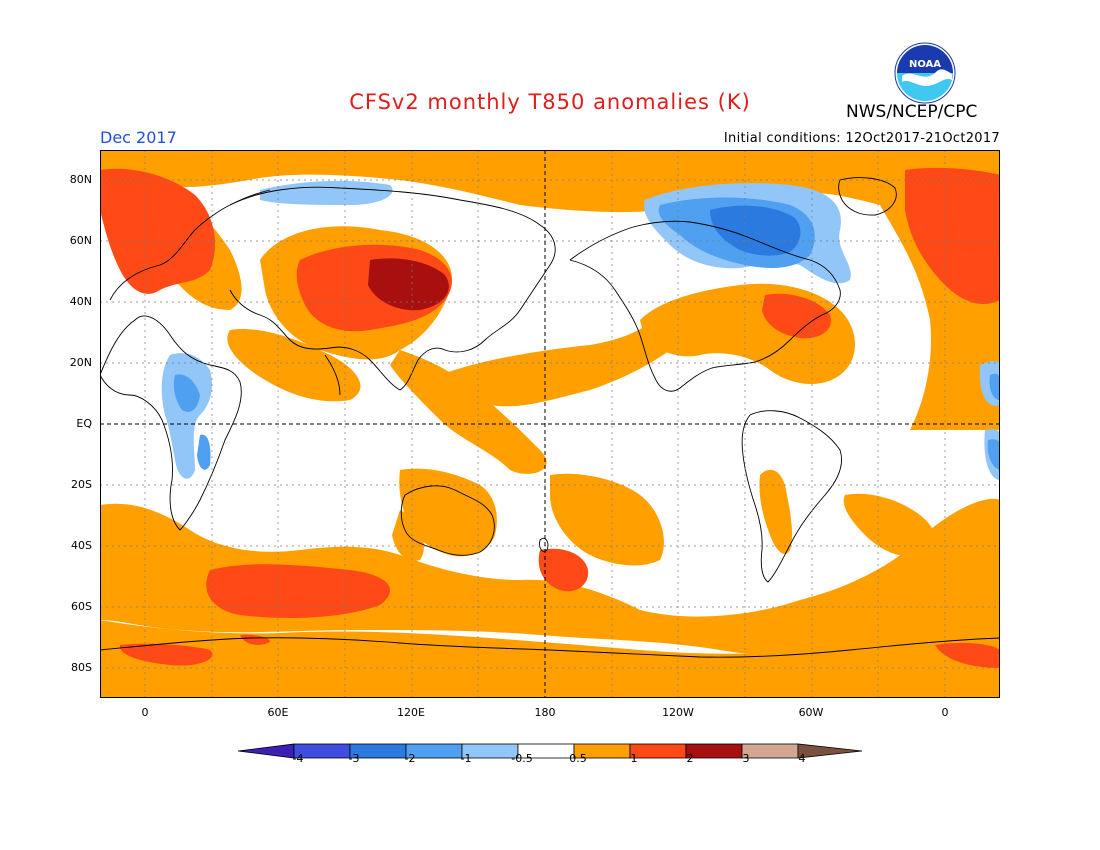 This screenshot has width=1100, height=850. I want to click on very-strong-warm-anomaly, so click(408, 284).